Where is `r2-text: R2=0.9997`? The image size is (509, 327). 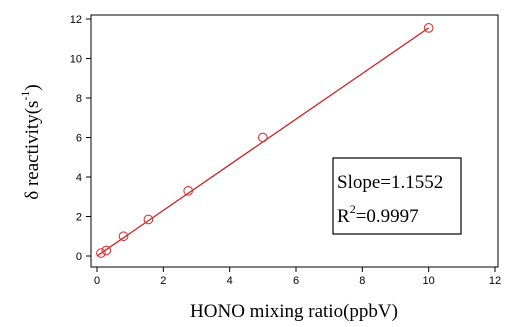 r2-text: R2=0.9997 is located at coordinates (378, 214).